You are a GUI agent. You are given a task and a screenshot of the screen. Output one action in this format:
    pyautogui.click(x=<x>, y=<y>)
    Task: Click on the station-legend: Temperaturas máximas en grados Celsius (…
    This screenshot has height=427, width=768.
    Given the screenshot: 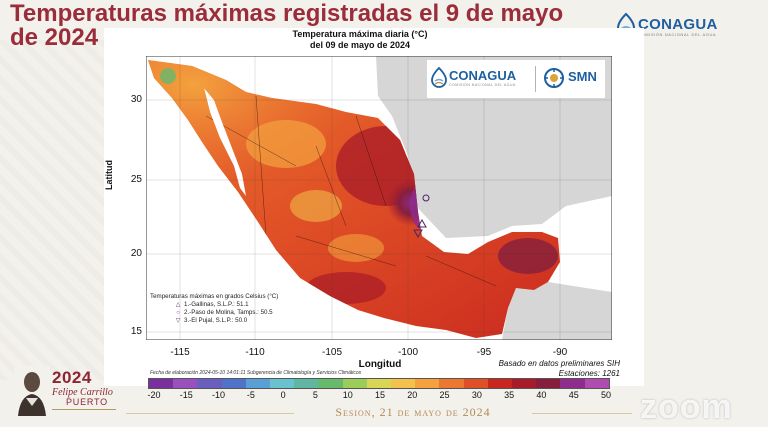 What is the action you would take?
    pyautogui.click(x=240, y=314)
    